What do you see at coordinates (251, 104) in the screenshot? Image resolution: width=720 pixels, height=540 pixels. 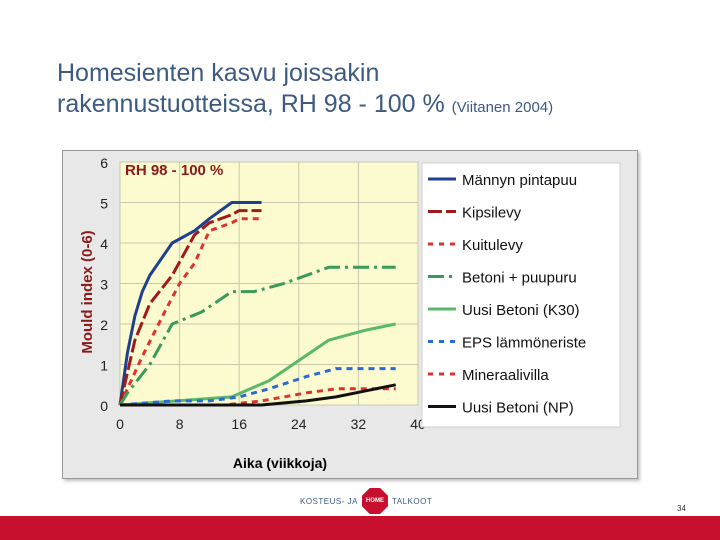 I see `title-line-2-main: rakennustuotteissa, RH 98 - 100 %` at bounding box center [251, 104].